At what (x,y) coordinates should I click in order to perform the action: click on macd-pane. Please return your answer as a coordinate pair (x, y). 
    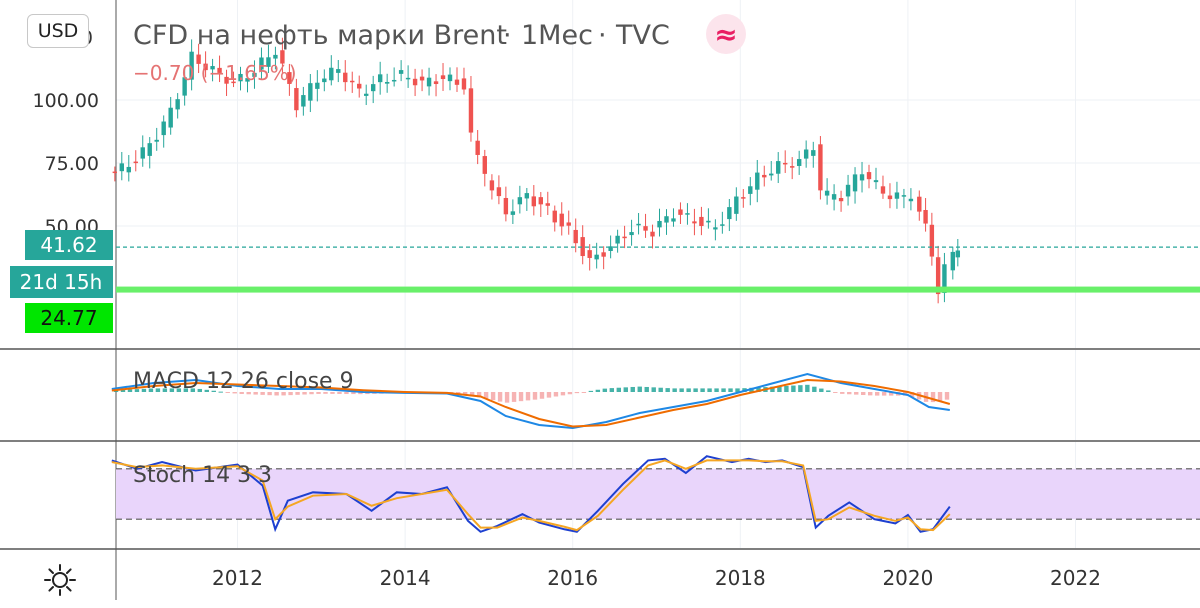
    Looking at the image, I should click on (531, 401).